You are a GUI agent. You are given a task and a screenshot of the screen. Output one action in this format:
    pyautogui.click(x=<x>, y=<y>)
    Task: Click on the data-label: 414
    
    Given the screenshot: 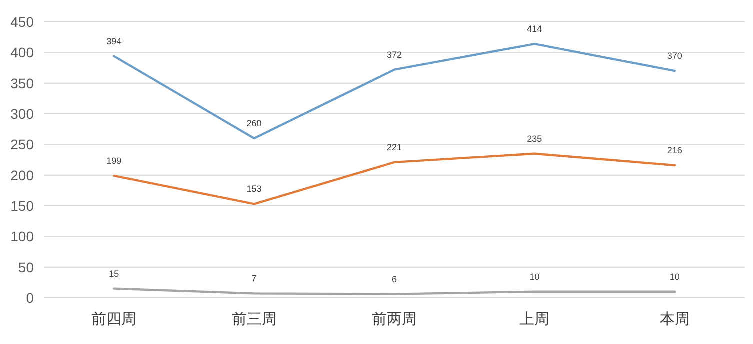 What is the action you would take?
    pyautogui.click(x=534, y=29)
    